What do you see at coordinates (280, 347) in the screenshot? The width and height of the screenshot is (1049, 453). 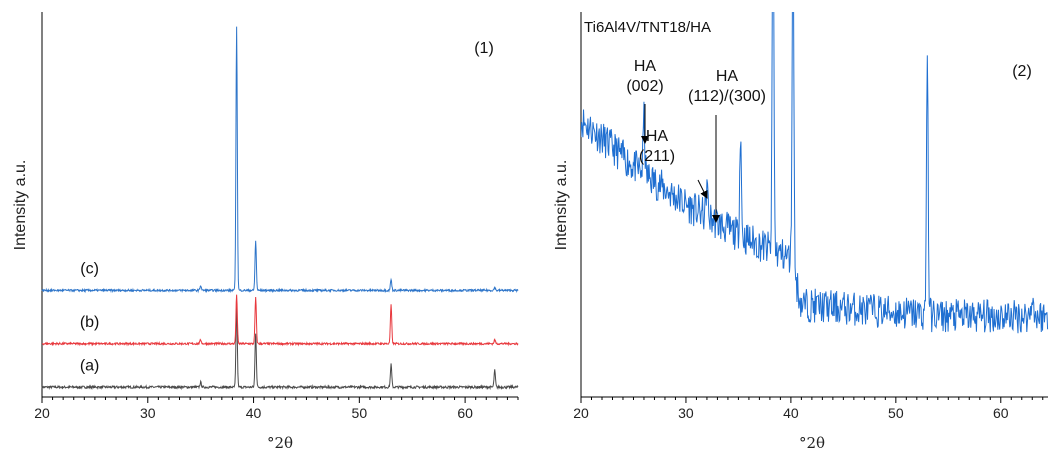 I see `series-line-a` at bounding box center [280, 347].